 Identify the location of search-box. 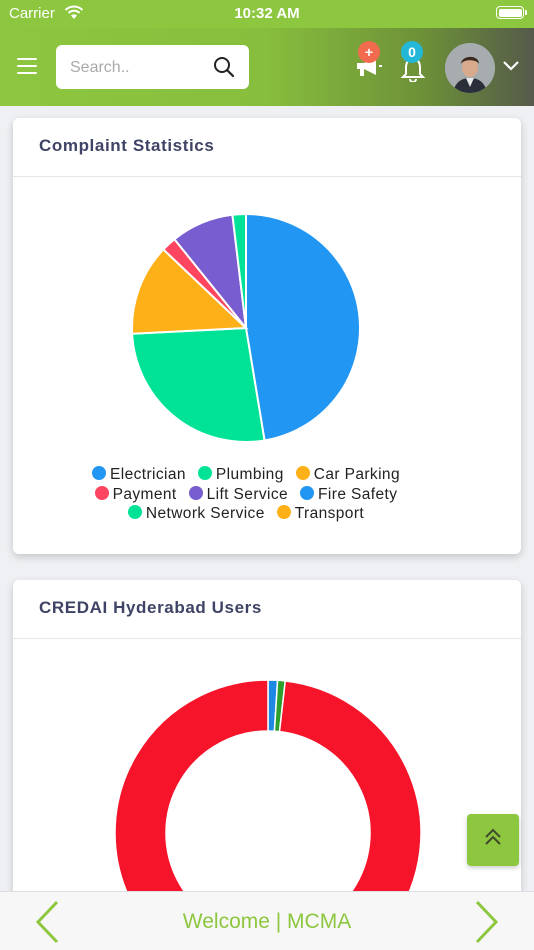
(152, 68).